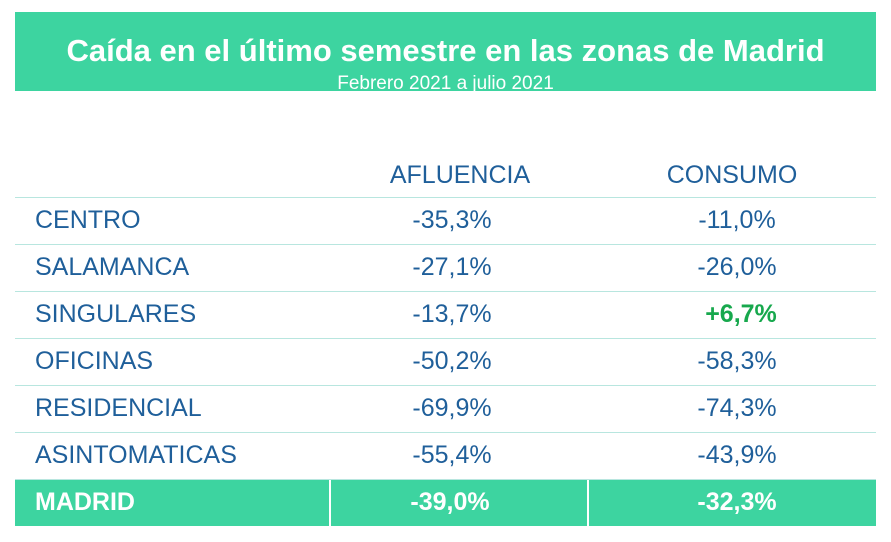 The height and width of the screenshot is (542, 891). I want to click on consumo-value: -74,3%, so click(737, 408).